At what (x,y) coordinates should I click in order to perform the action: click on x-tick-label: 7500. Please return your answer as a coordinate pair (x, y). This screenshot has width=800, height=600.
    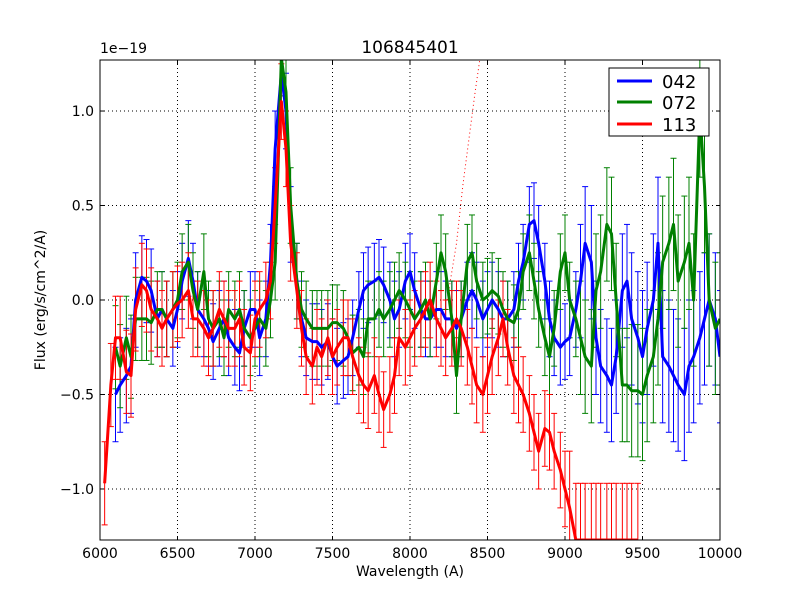
    Looking at the image, I should click on (333, 554).